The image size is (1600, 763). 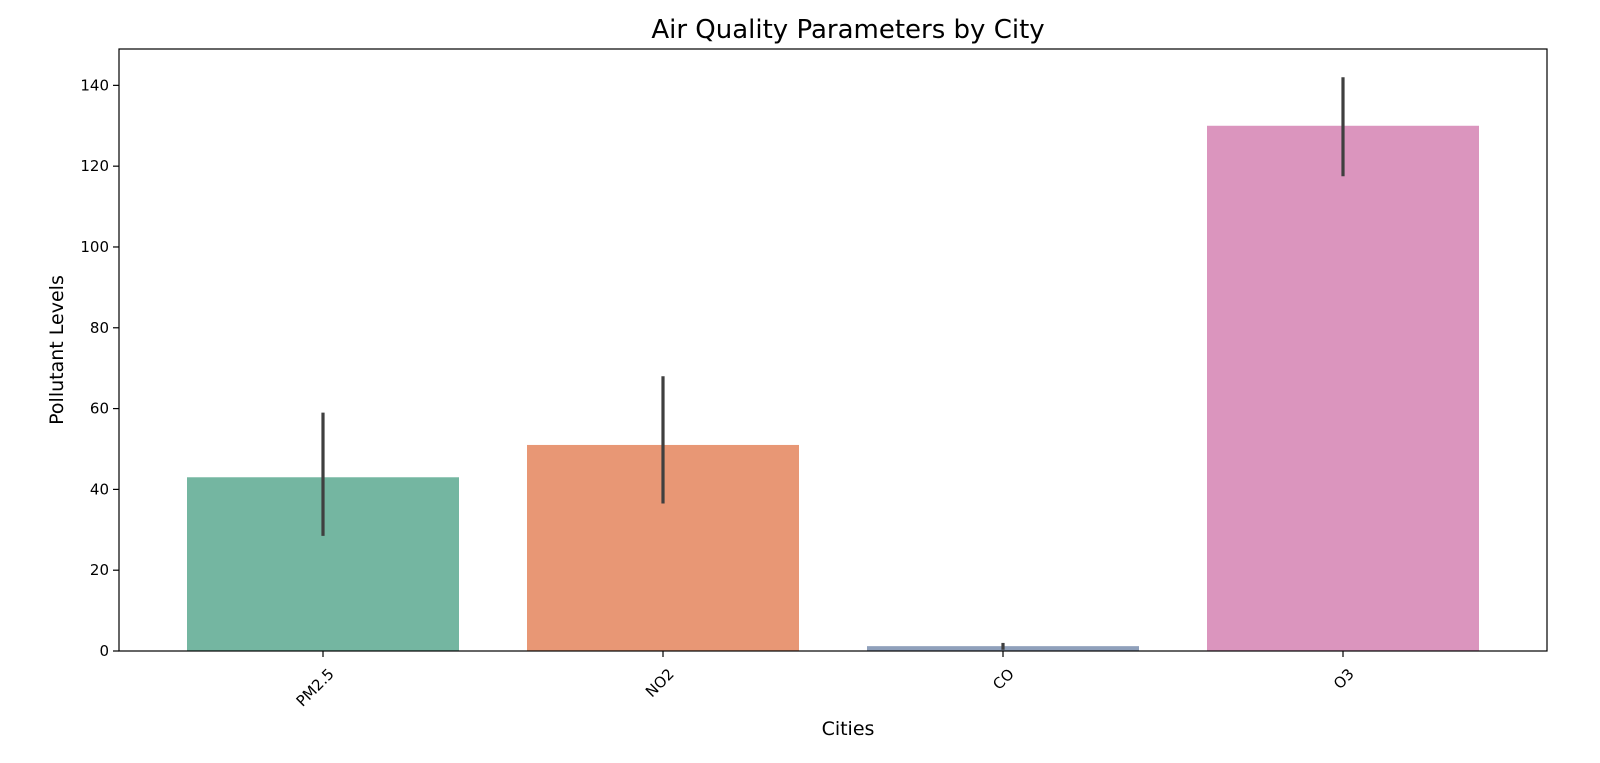 I want to click on x-tick-label: PM2.5, so click(x=315, y=687).